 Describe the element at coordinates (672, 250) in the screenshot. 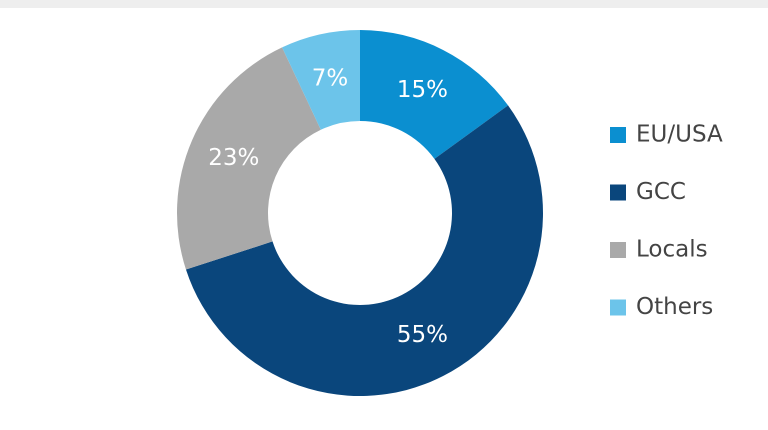

I see `legend-label: Locals` at that location.